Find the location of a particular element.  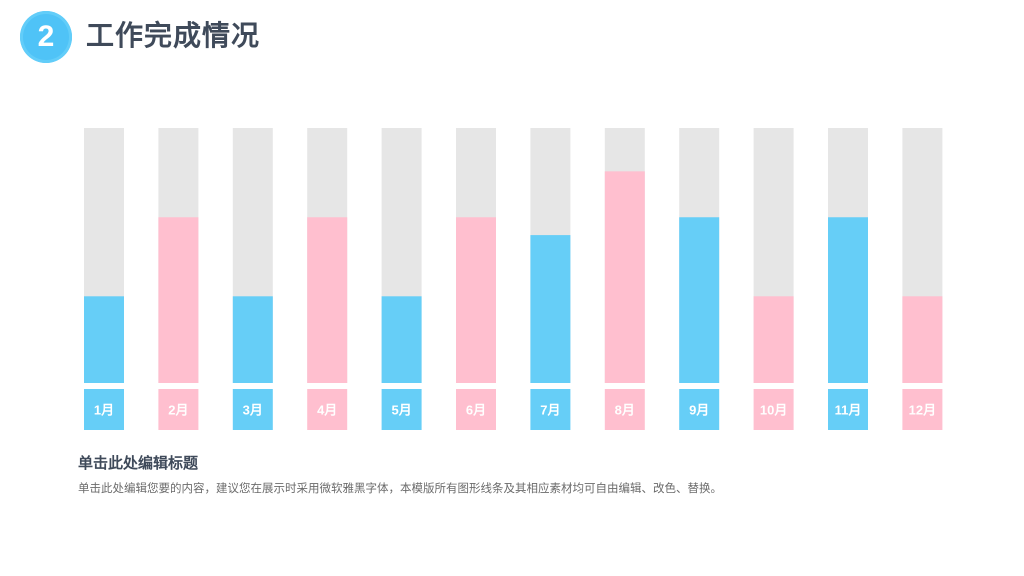

month-tick-label: 1月 is located at coordinates (104, 410).